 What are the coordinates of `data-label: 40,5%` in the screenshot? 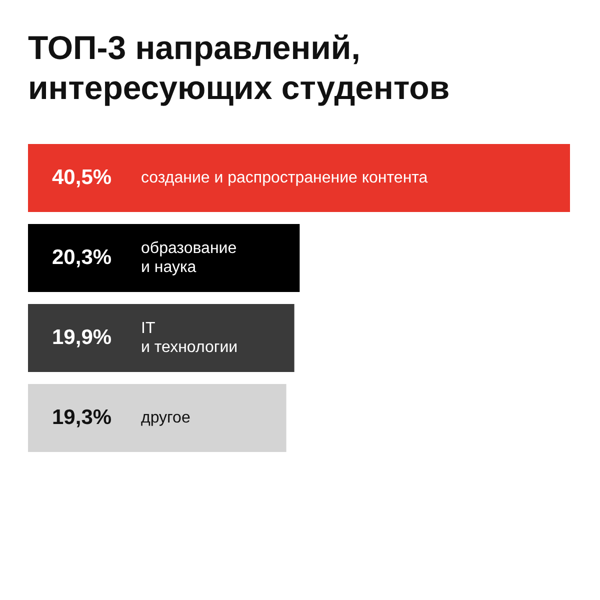 It's located at (82, 177).